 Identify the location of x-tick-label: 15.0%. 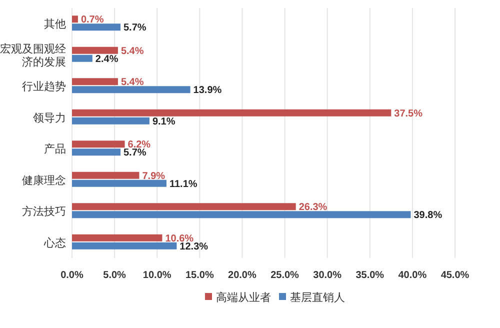
(199, 275).